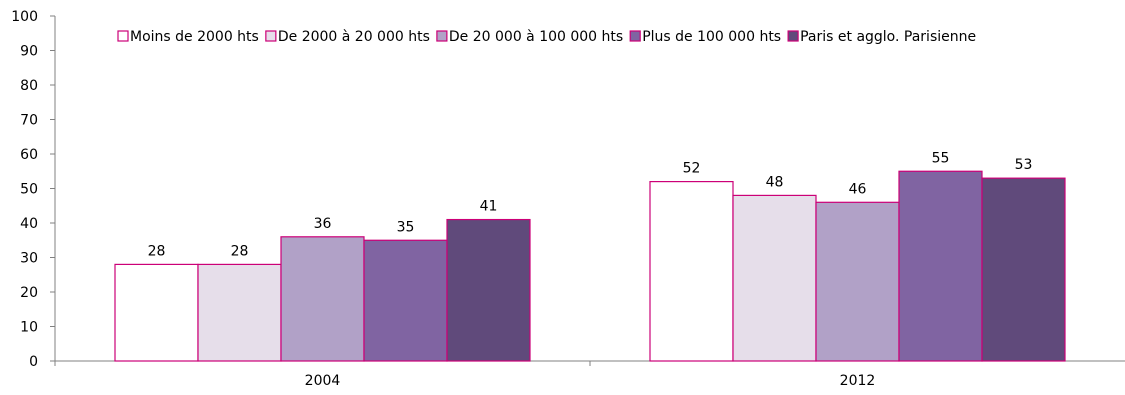 This screenshot has height=395, width=1125. What do you see at coordinates (888, 37) in the screenshot?
I see `legend-label: Paris et agglo. Parisienne` at bounding box center [888, 37].